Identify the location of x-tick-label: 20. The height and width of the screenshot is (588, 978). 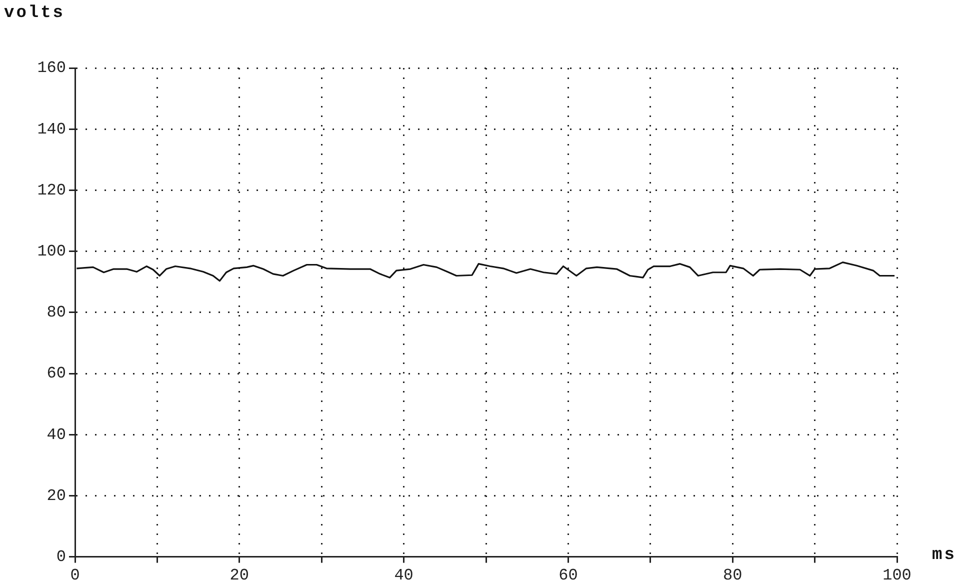
(239, 575).